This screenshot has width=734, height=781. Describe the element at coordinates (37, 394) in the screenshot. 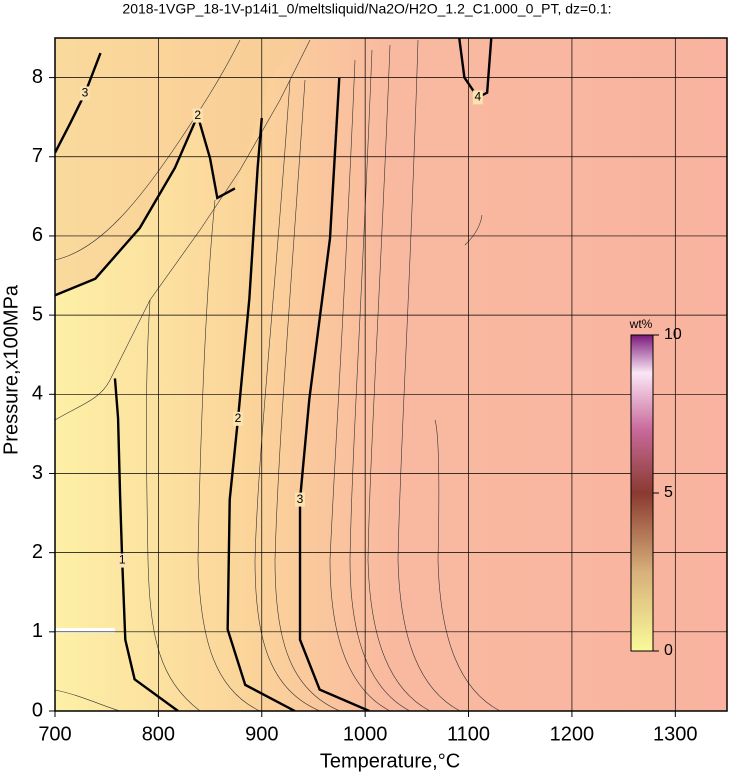

I see `y-tick-label: 4` at that location.